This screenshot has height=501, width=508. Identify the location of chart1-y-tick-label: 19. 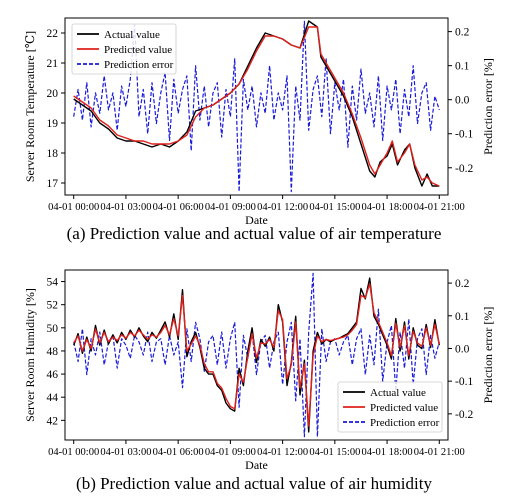
(53, 124).